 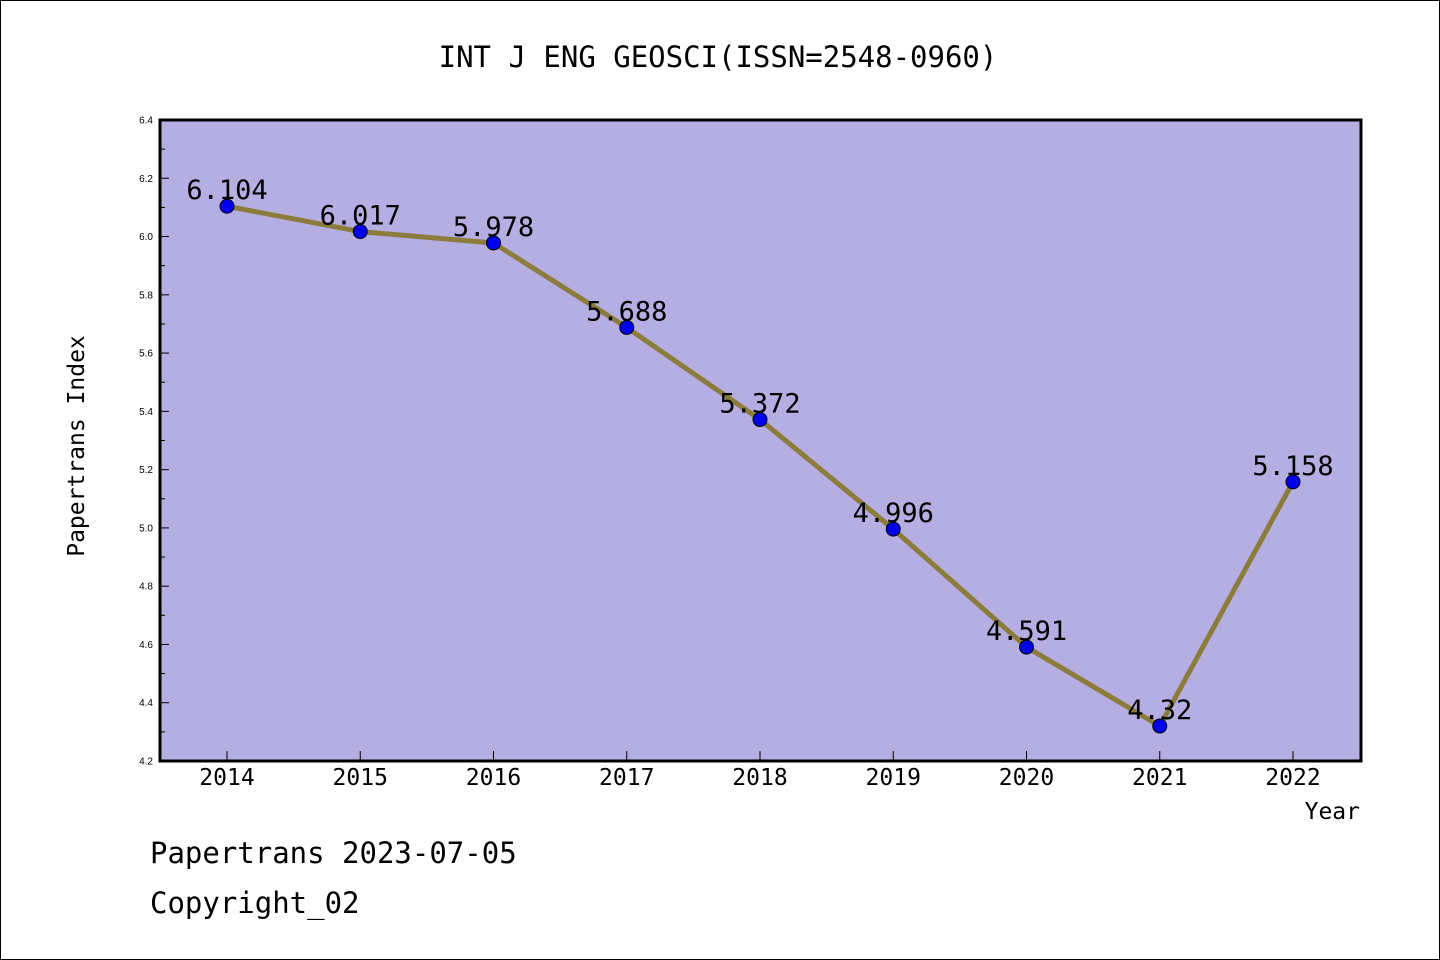 I want to click on x-tick-label: 2018, so click(x=759, y=778).